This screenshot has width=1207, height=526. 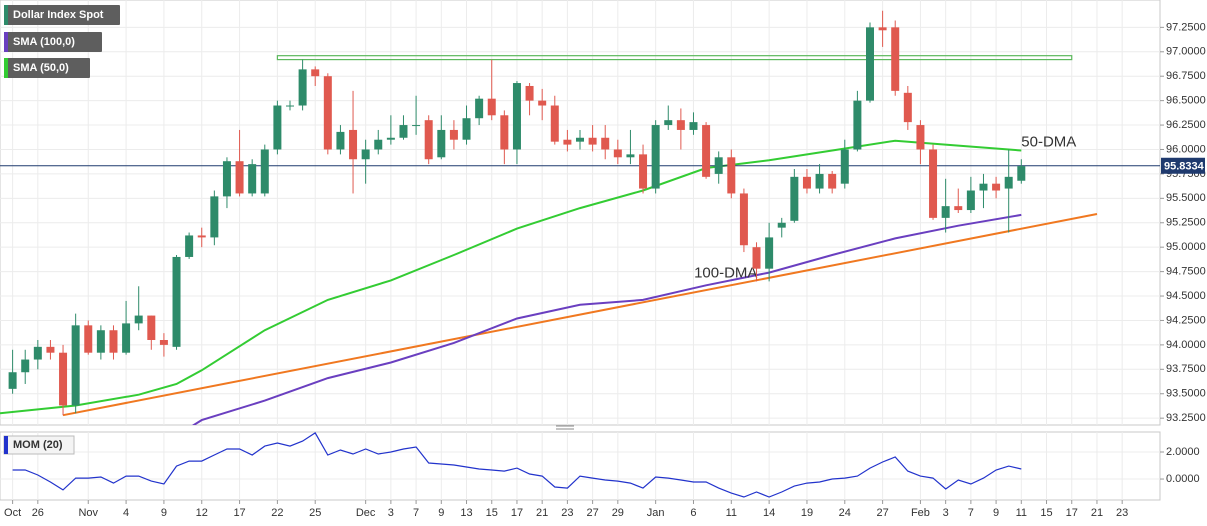 What do you see at coordinates (12, 513) in the screenshot?
I see `x-tick-label: Oct` at bounding box center [12, 513].